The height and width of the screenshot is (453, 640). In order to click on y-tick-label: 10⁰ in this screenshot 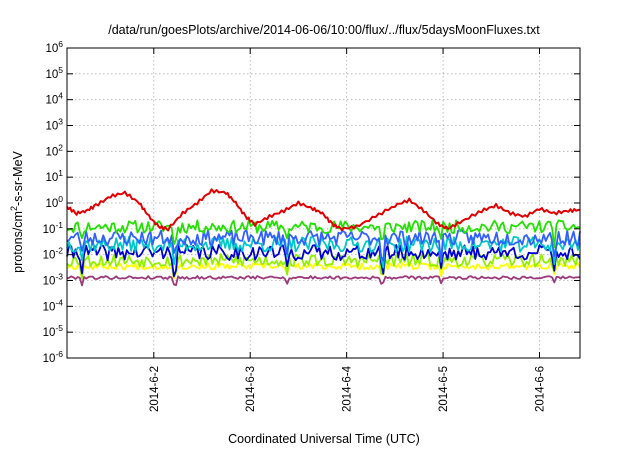, I will do `click(54, 202)`.